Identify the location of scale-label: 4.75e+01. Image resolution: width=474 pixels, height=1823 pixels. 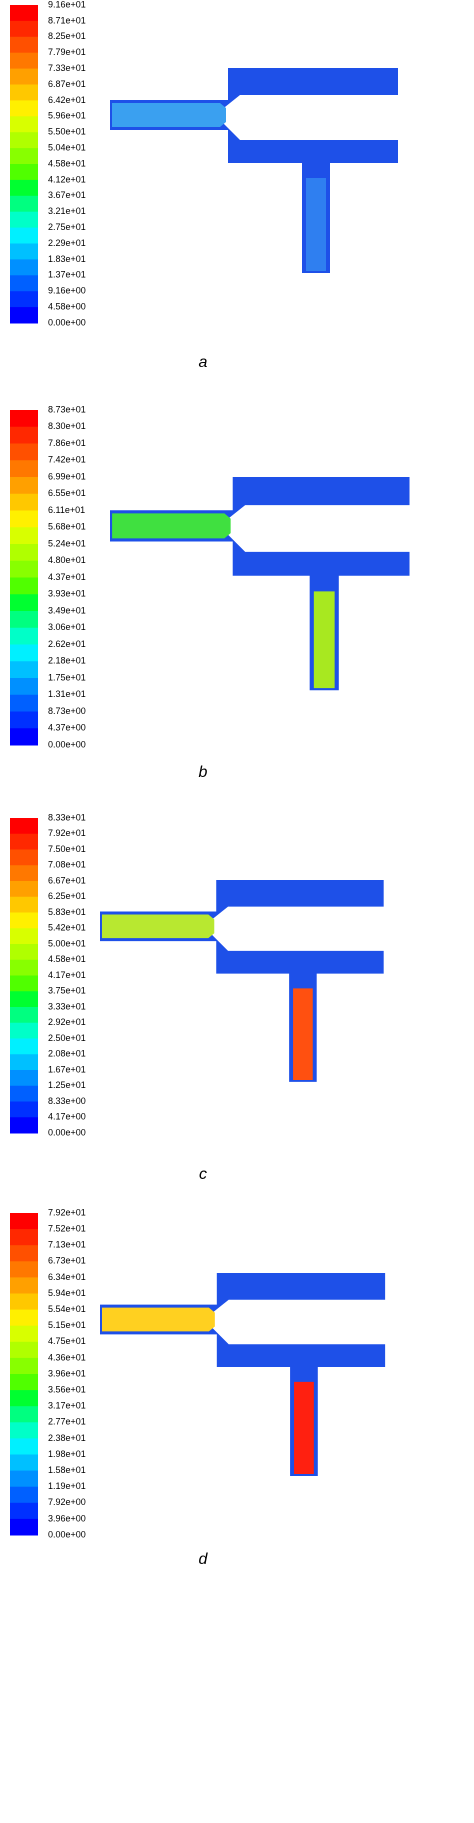
(67, 1341).